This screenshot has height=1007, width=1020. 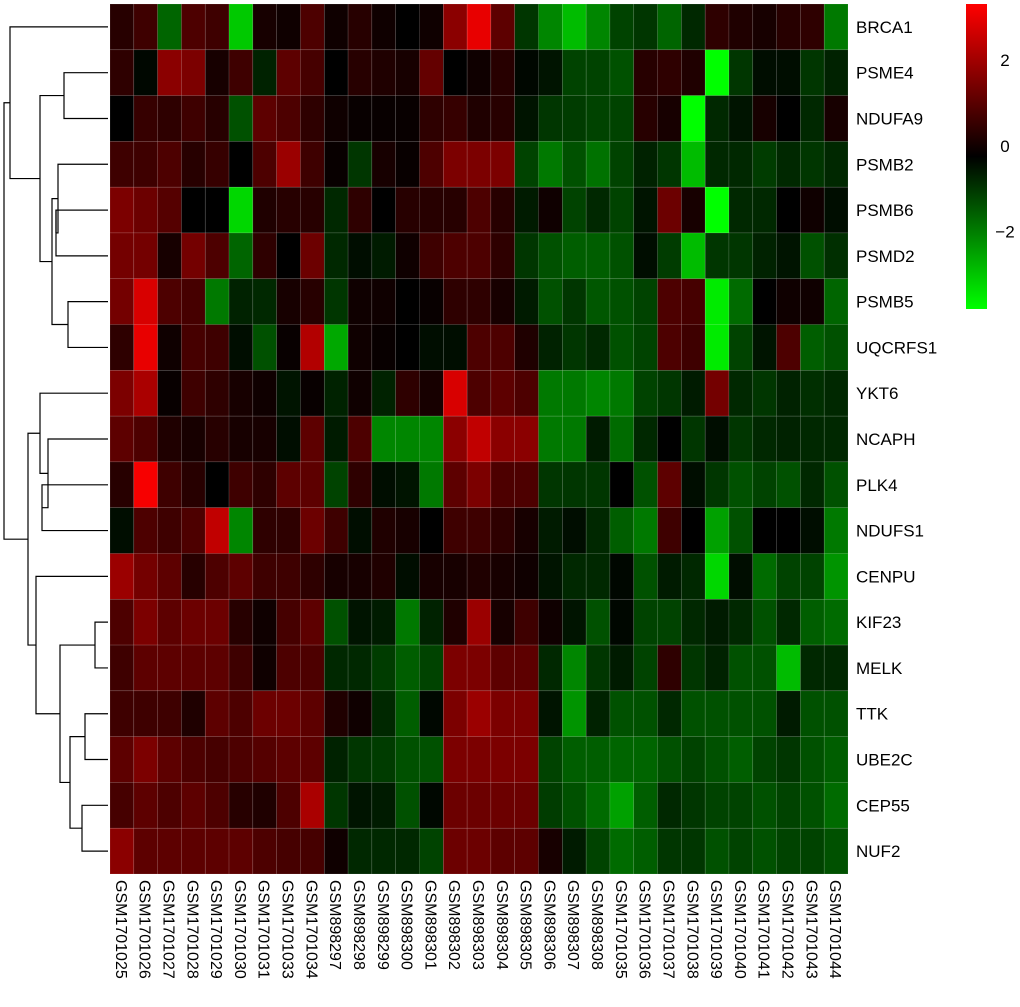 What do you see at coordinates (453, 925) in the screenshot?
I see `column-label: GSM898302` at bounding box center [453, 925].